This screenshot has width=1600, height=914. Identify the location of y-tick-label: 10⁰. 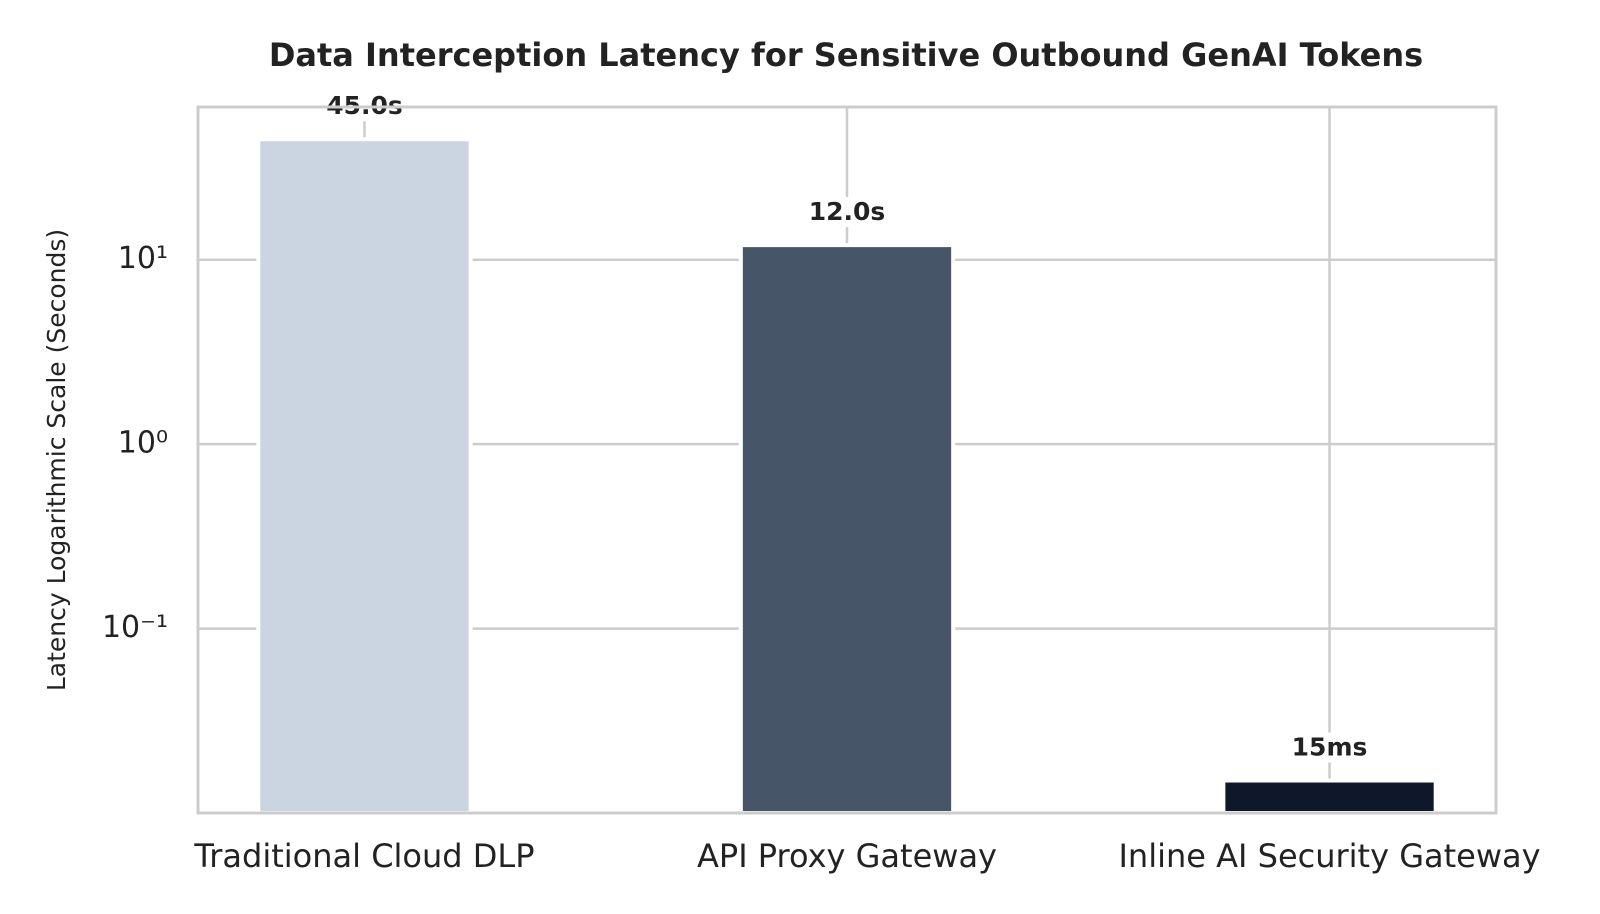
(143, 443).